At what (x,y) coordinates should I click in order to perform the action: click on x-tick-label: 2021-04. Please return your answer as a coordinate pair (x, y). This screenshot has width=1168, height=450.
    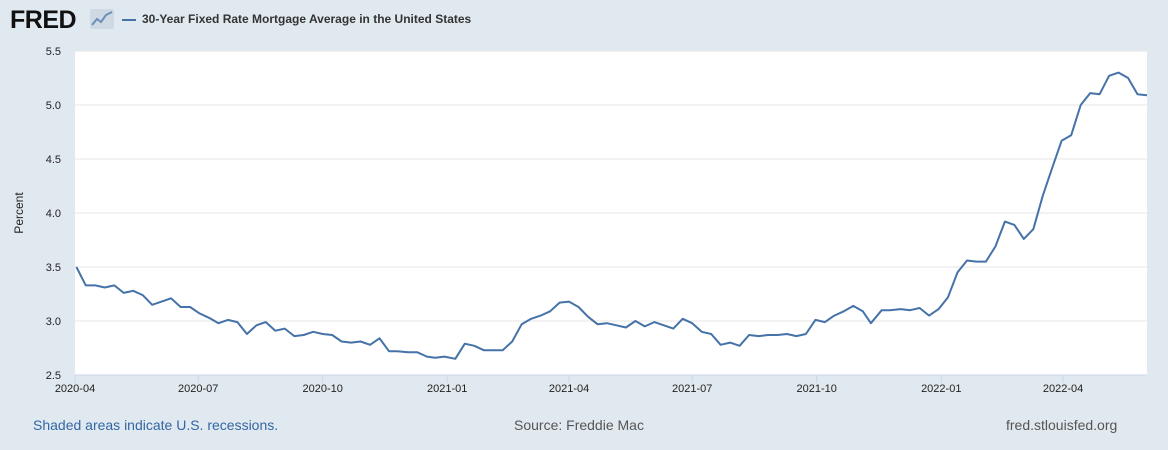
    Looking at the image, I should click on (569, 389).